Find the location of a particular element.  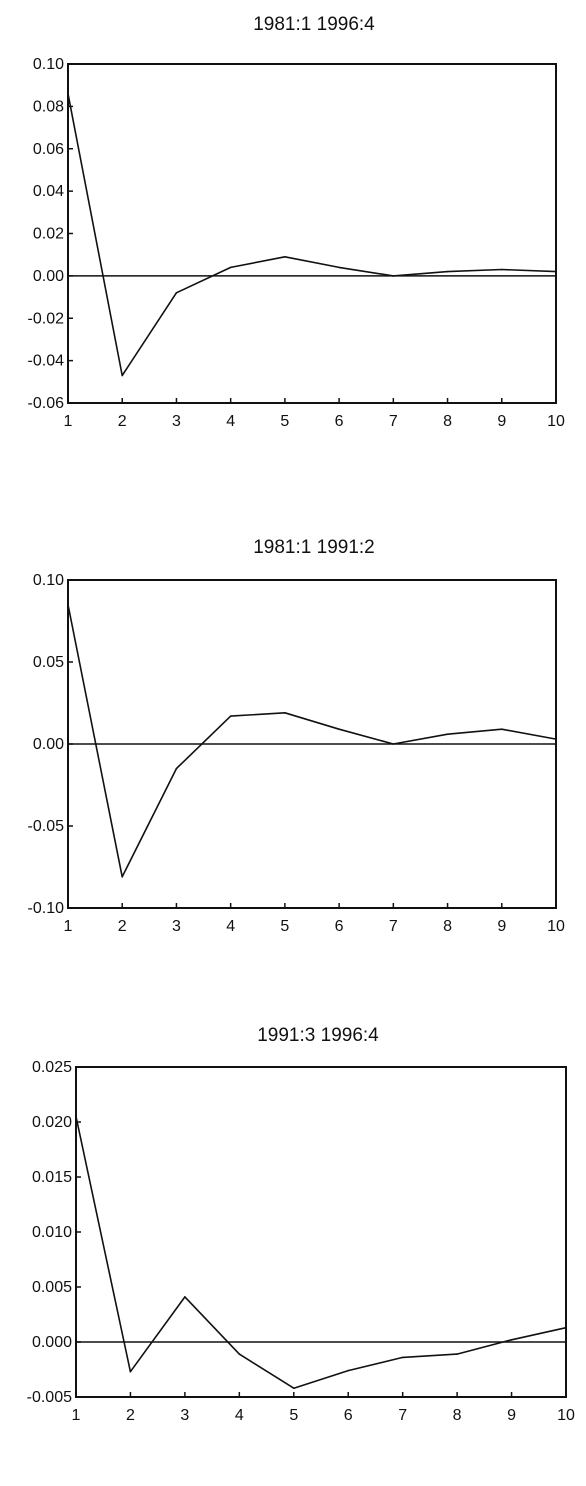

y-tick-label: -0.05 is located at coordinates (46, 826).